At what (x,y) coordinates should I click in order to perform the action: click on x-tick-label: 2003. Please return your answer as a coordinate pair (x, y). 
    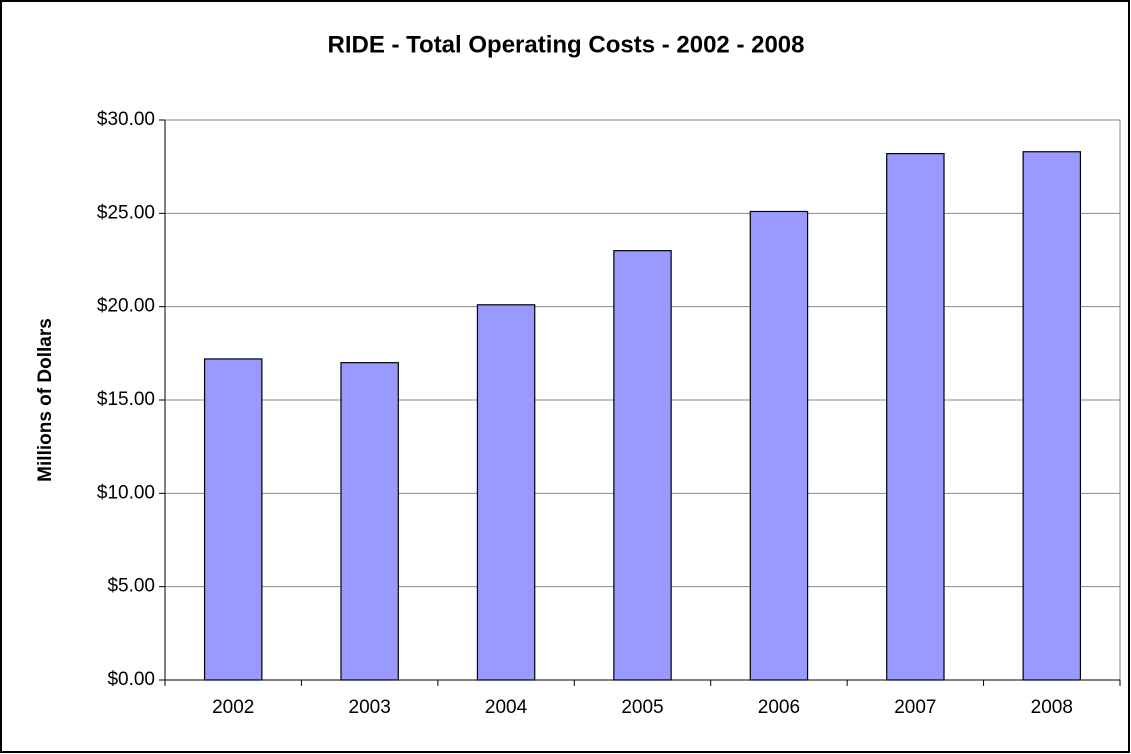
    Looking at the image, I should click on (370, 707).